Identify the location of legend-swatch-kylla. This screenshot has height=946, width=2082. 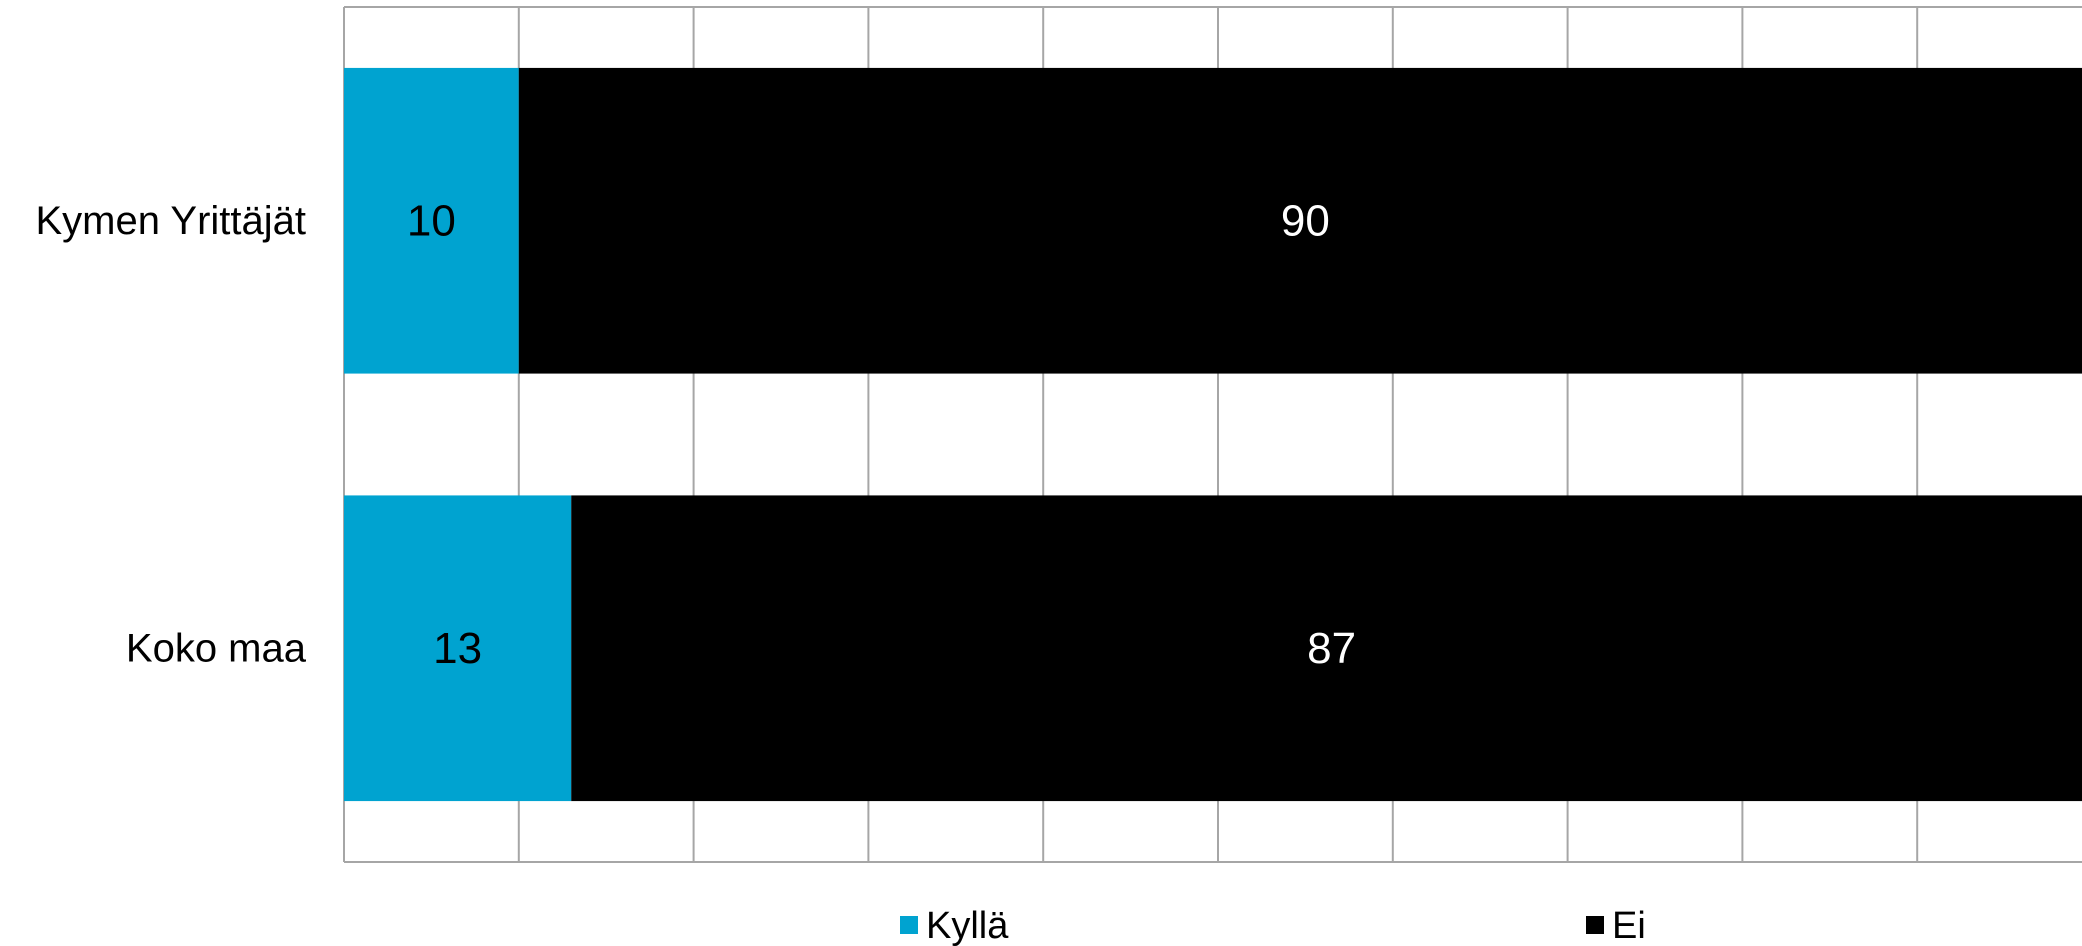
(909, 925).